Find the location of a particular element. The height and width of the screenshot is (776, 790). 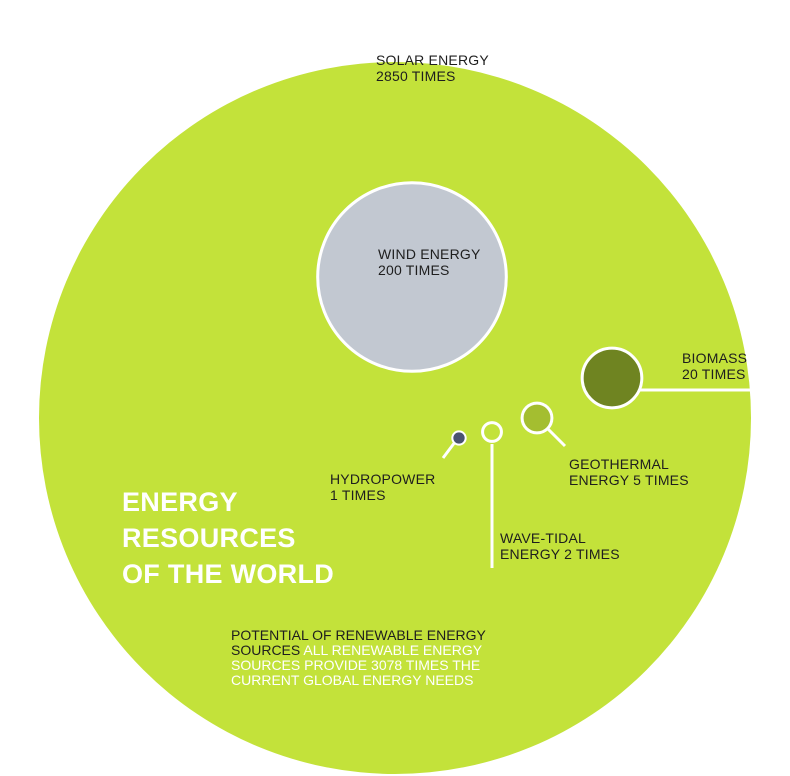

bubble-biomass is located at coordinates (612, 378).